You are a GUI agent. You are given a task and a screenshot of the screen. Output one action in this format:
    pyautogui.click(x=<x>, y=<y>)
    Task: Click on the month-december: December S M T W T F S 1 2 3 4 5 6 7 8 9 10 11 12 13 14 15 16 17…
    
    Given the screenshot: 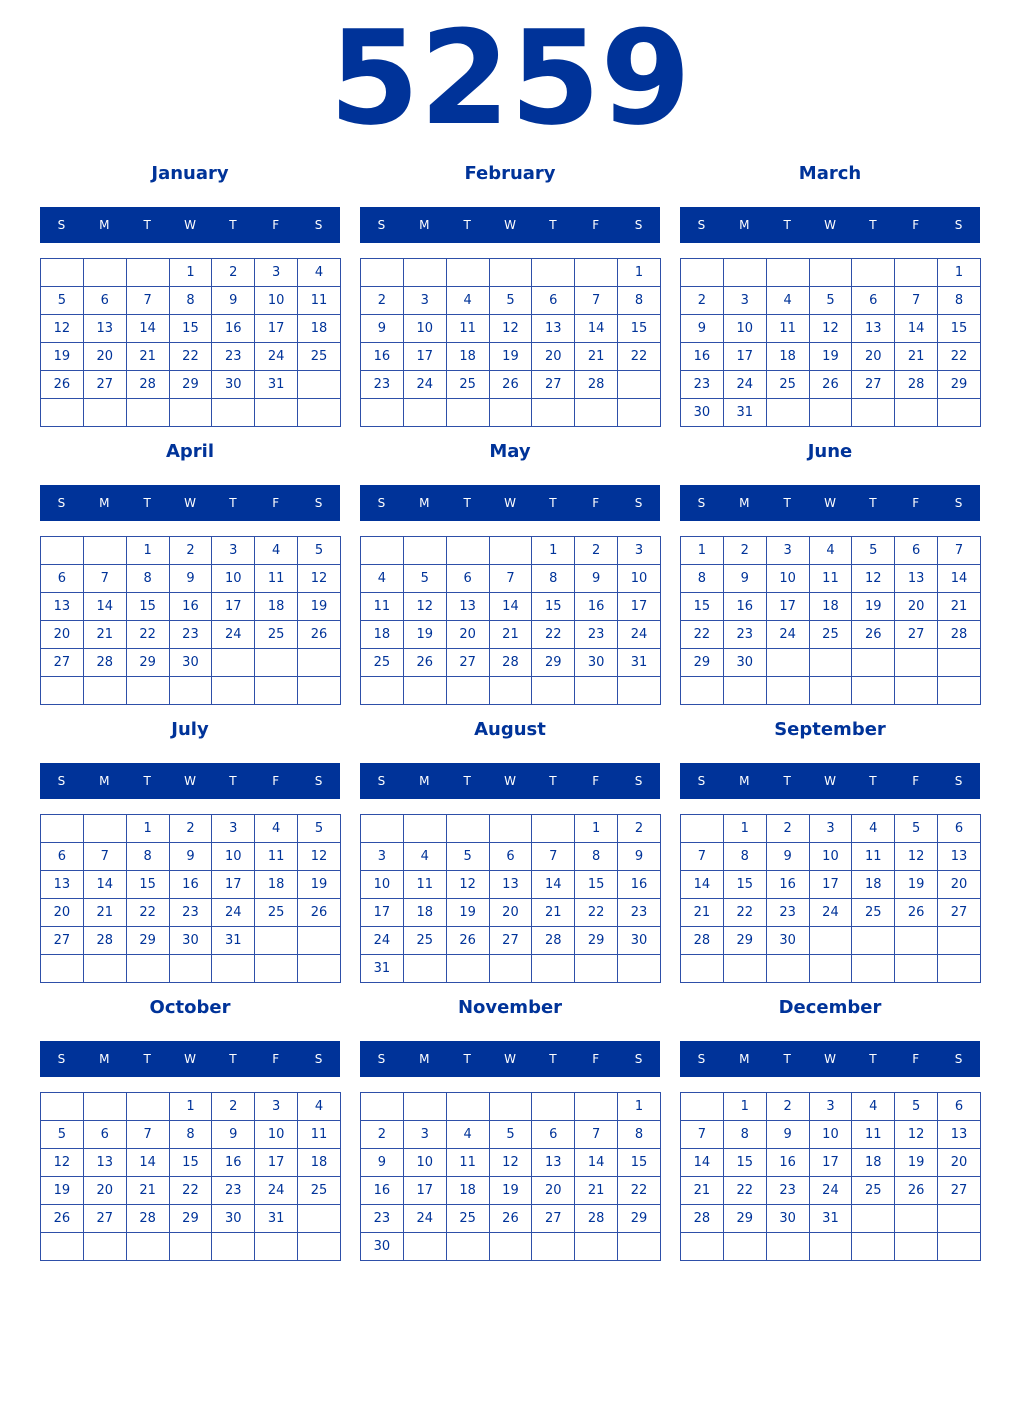 What is the action you would take?
    pyautogui.click(x=830, y=1128)
    